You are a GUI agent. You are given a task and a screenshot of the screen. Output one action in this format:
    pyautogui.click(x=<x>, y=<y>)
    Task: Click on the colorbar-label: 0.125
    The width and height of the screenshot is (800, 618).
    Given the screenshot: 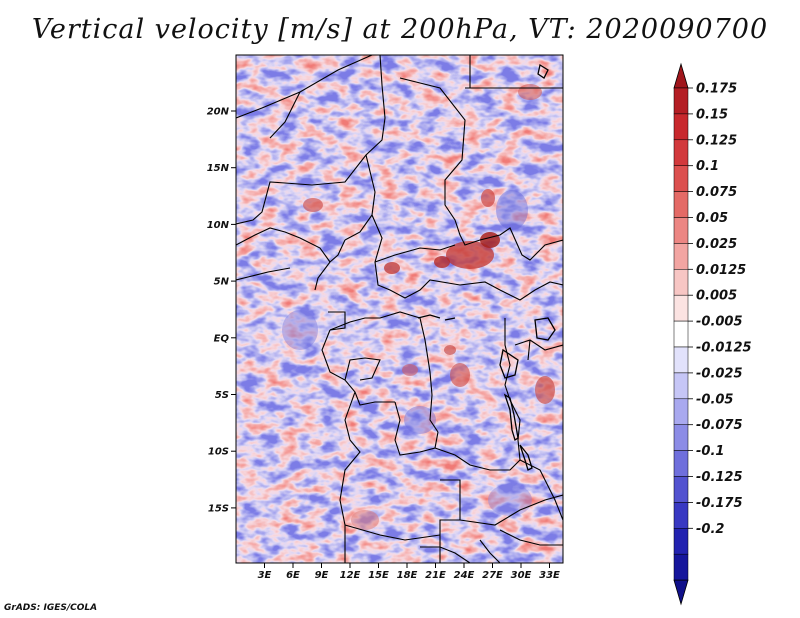 What is the action you would take?
    pyautogui.click(x=716, y=140)
    